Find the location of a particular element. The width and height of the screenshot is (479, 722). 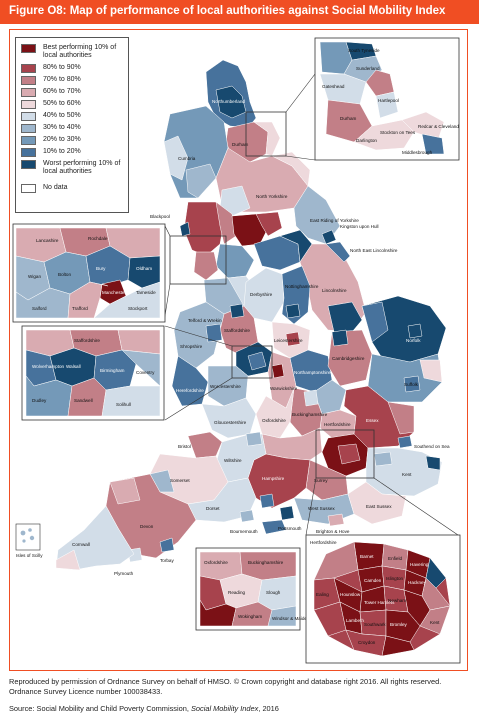

label-ne-lincs: North East Lincolnshire is located at coordinates (374, 250).